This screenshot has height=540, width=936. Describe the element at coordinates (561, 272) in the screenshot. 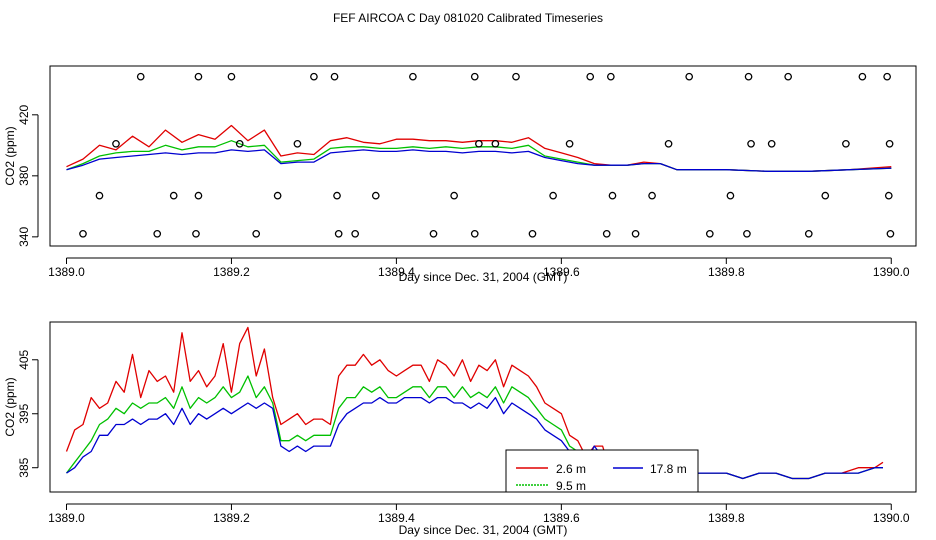

I see `top-x-tick-label: 1389.6` at that location.